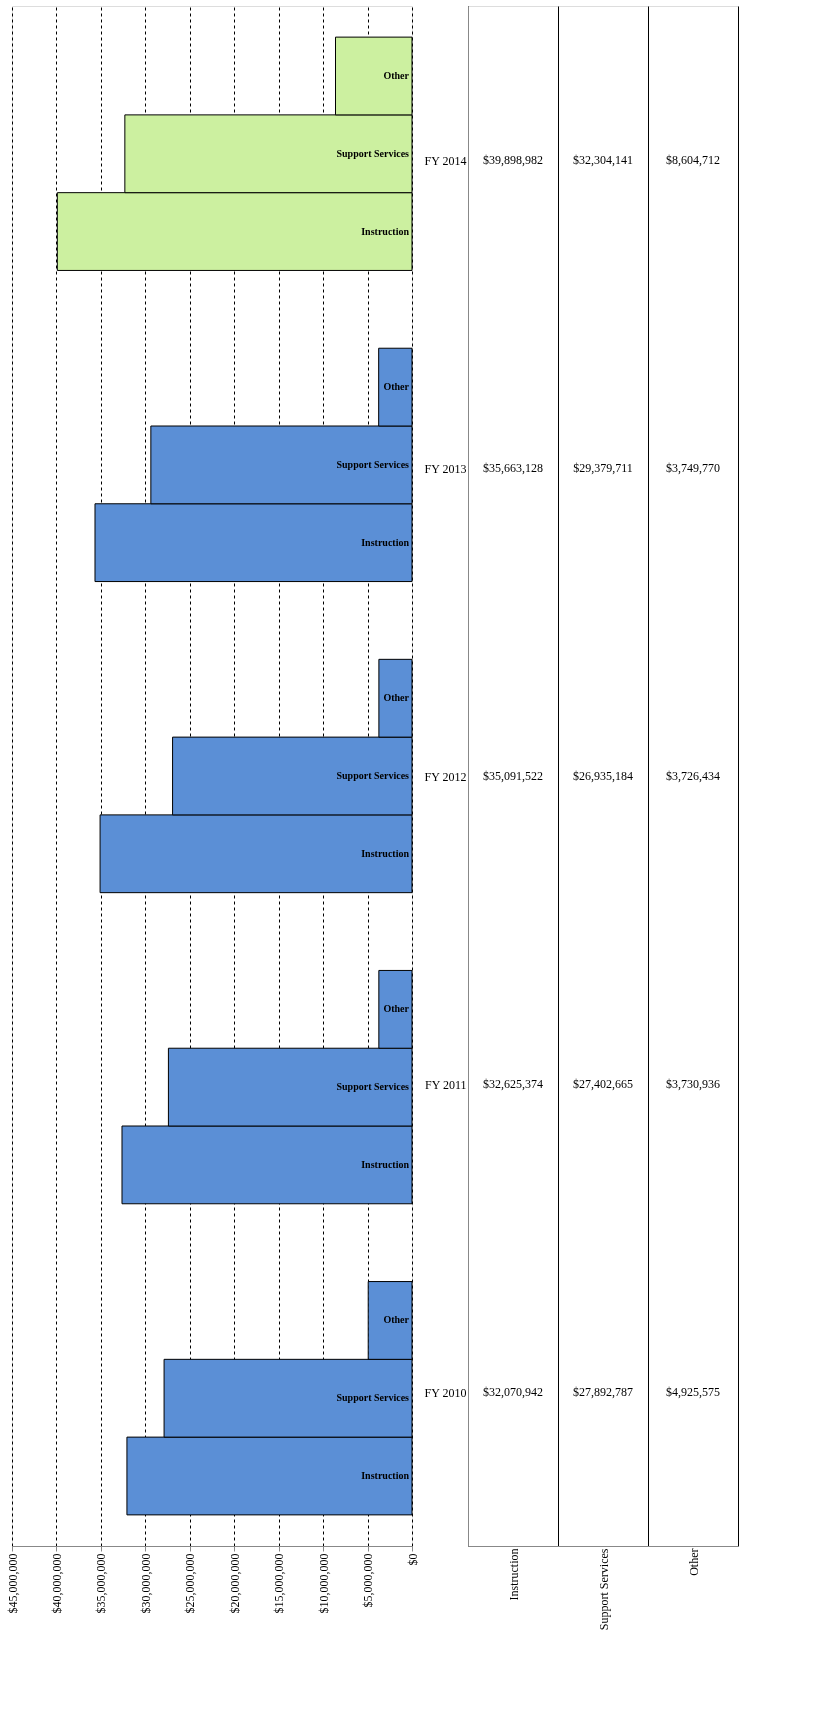  I want to click on x-tick-label: $0, so click(412, 1559).